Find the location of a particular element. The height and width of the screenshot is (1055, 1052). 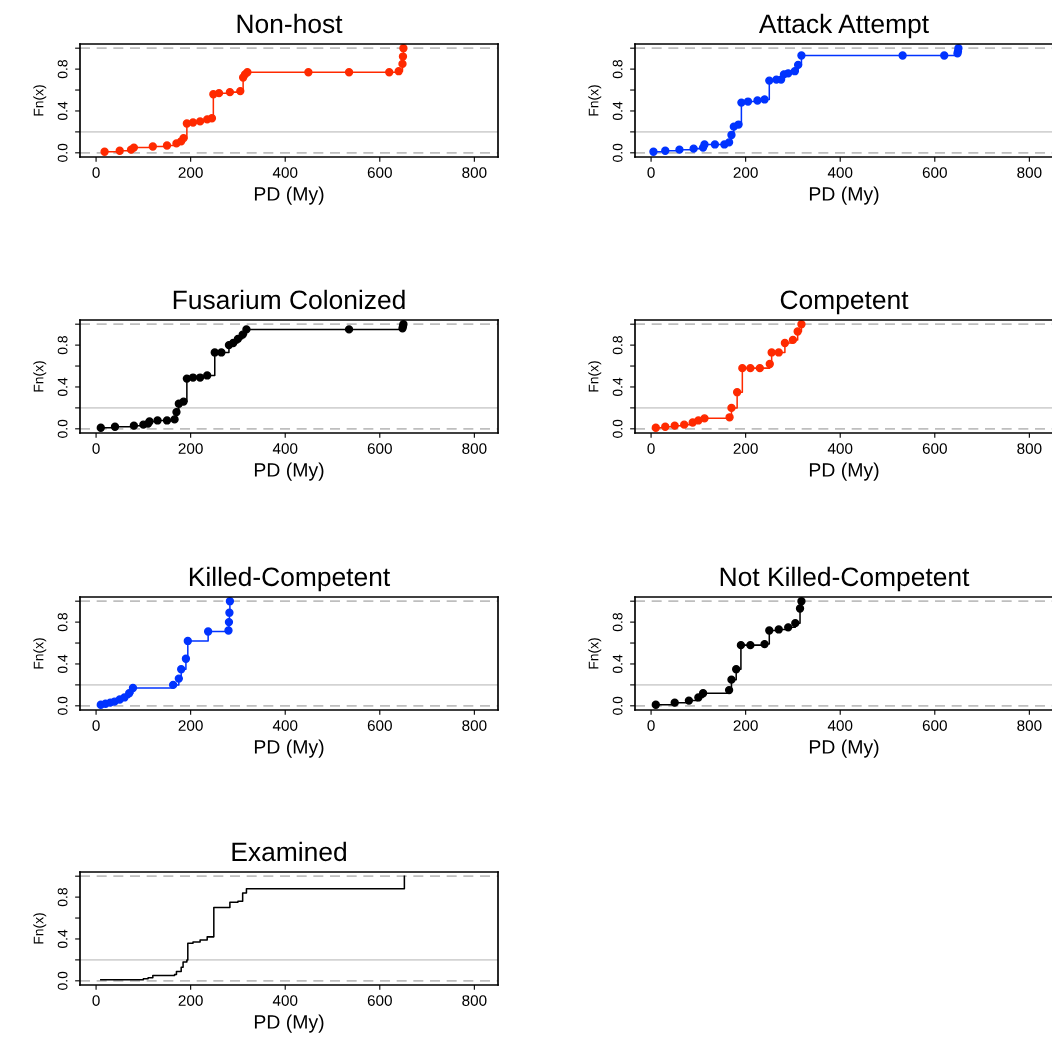

chart-title: Not Killed-Competent is located at coordinates (845, 579).